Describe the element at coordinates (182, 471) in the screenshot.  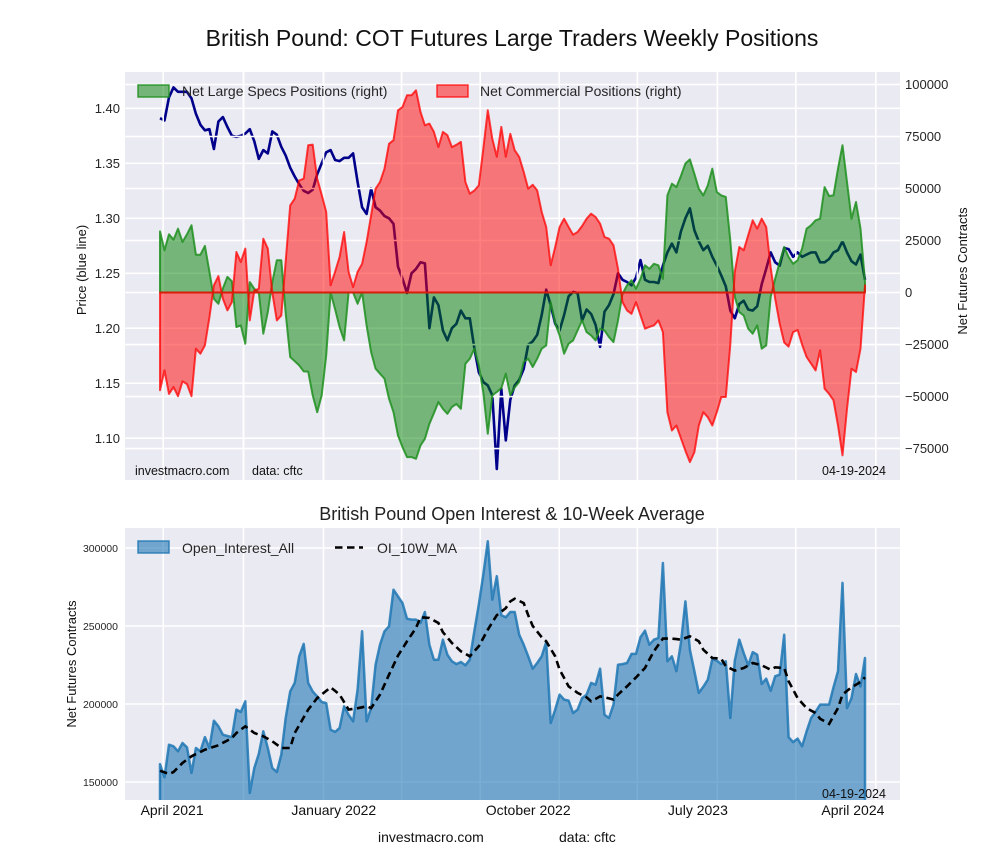
I see `watermark-site: investmacro.com` at that location.